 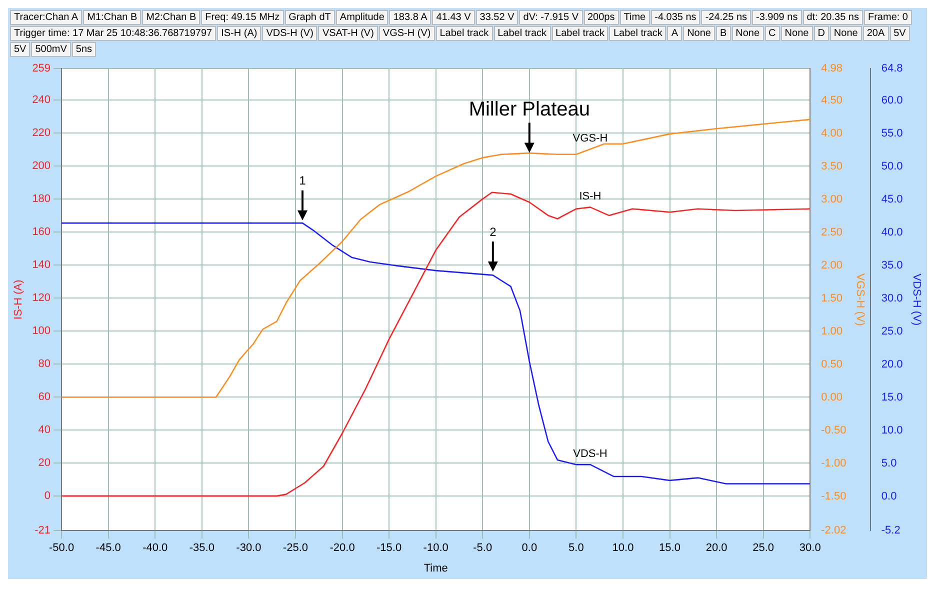 I want to click on x-tick-label: 20.0, so click(x=717, y=548).